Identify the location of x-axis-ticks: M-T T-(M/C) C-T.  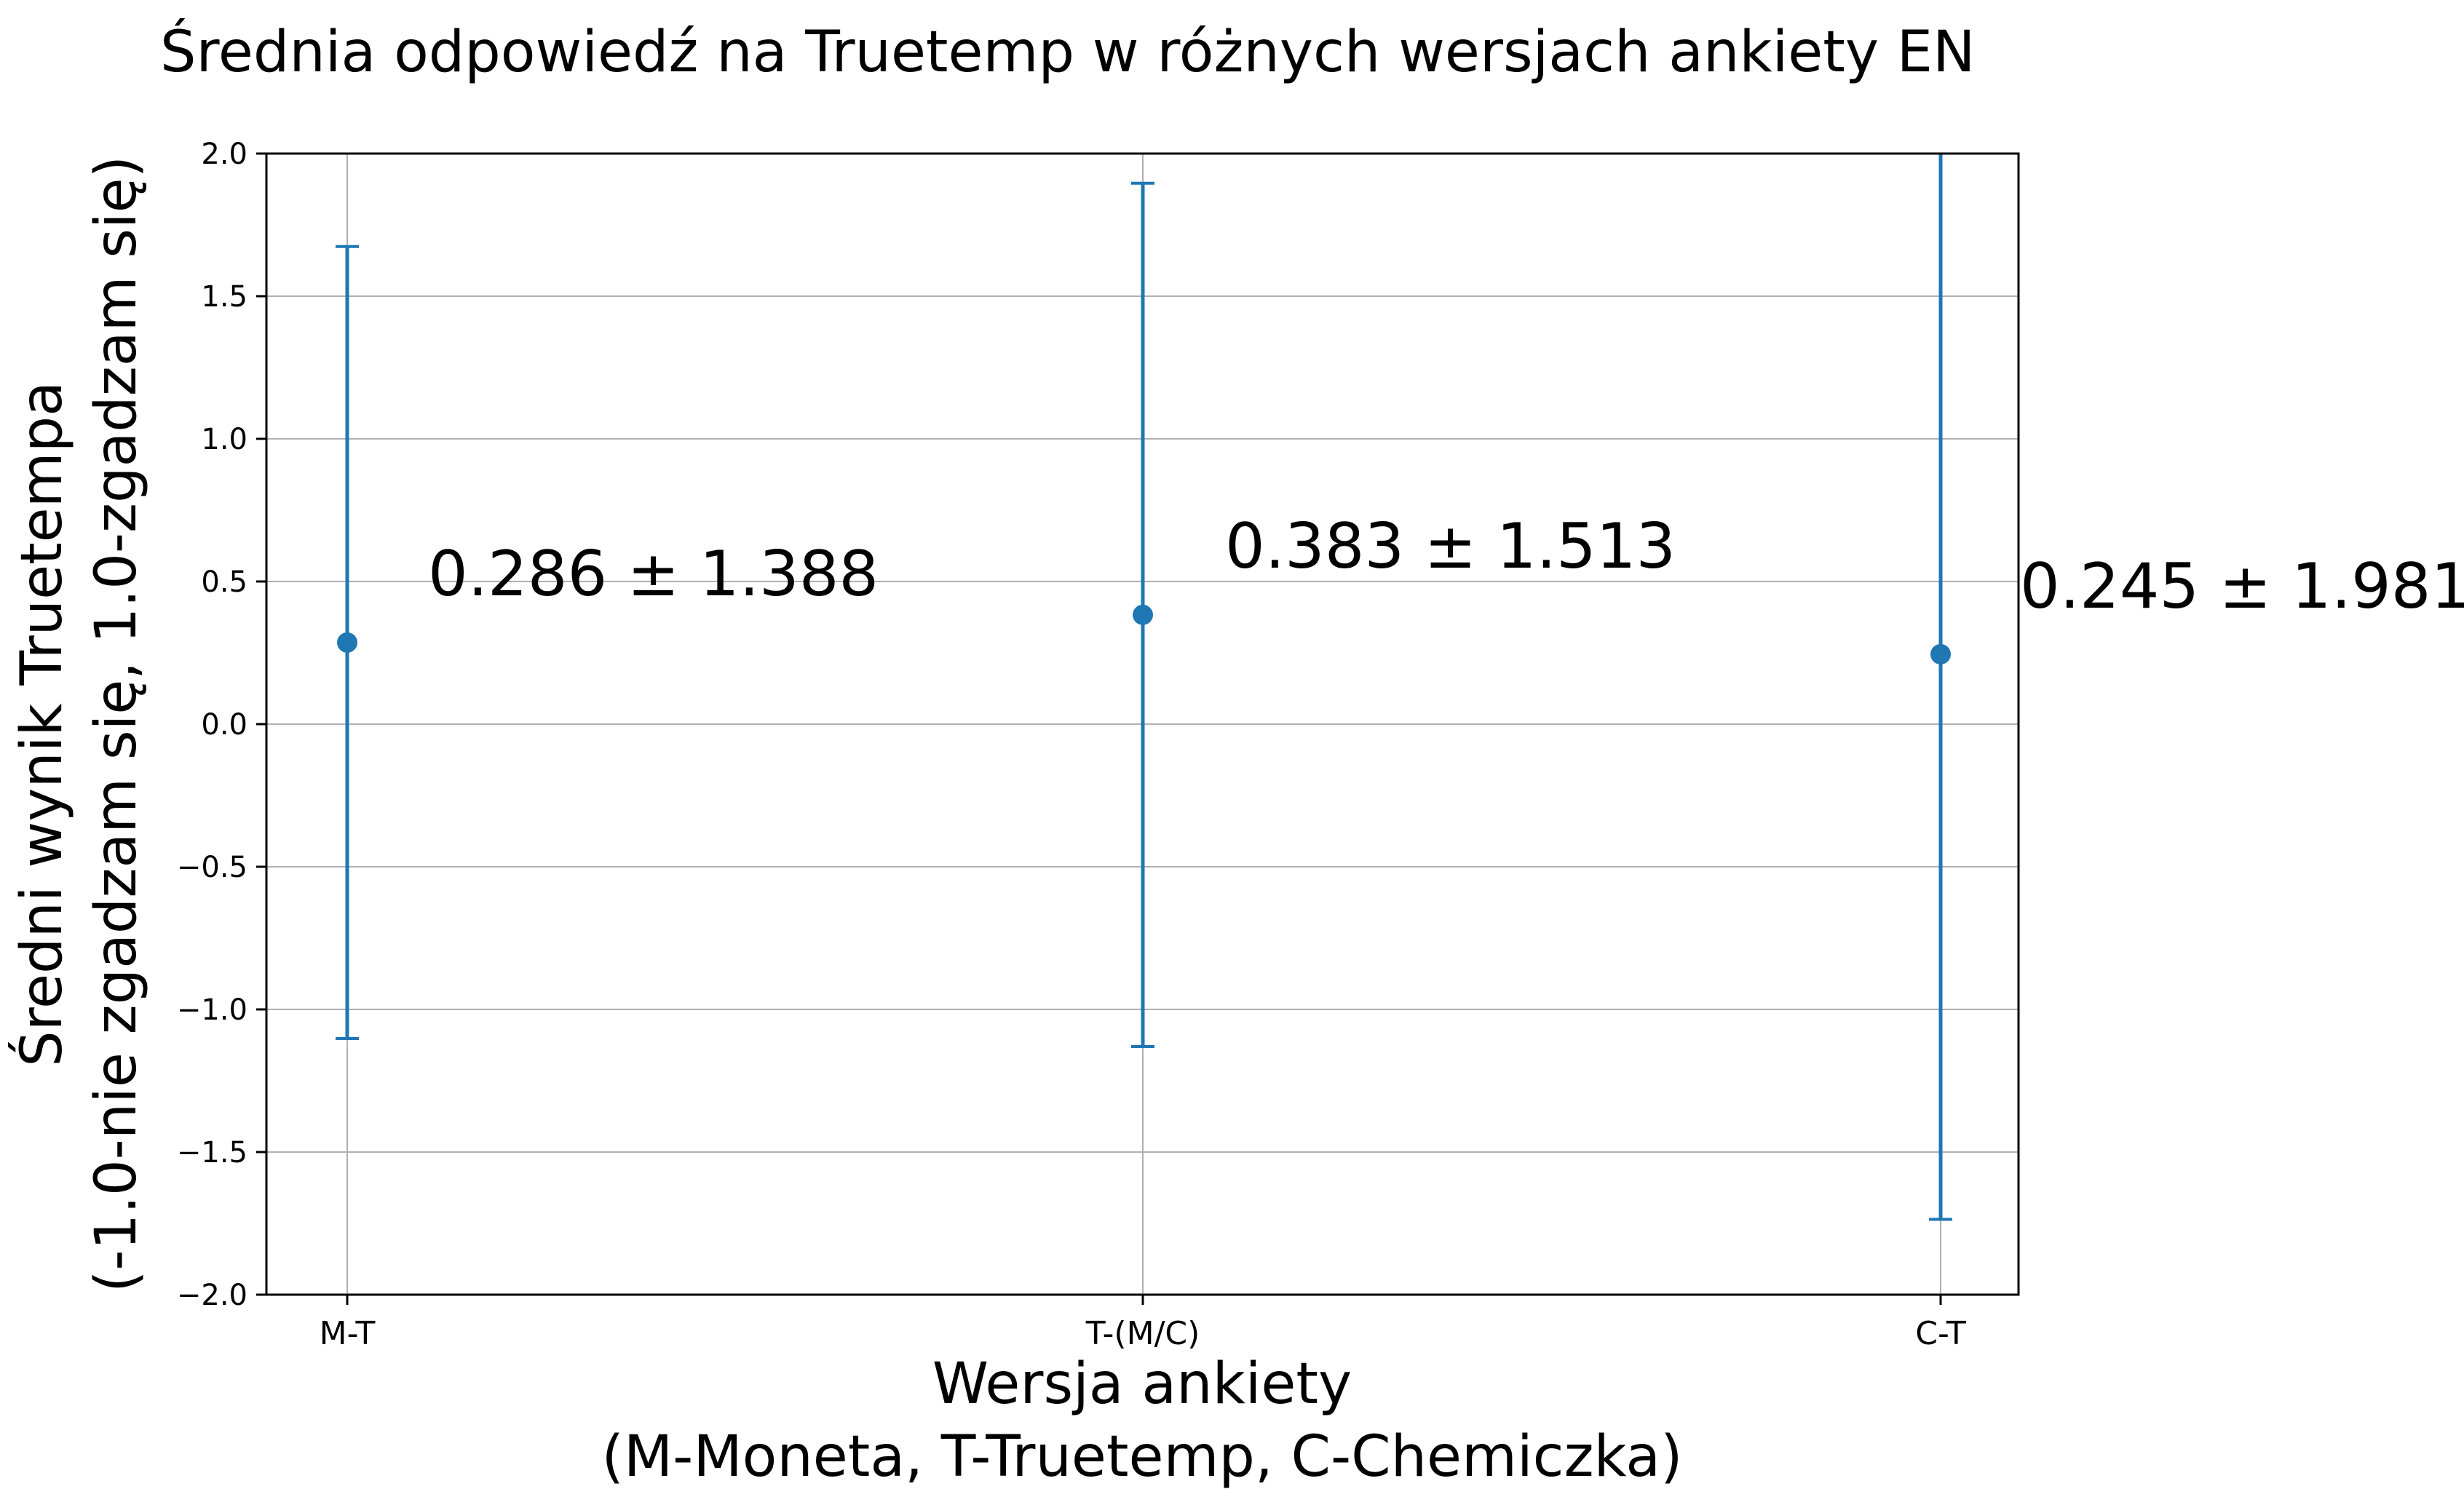
(1143, 1323).